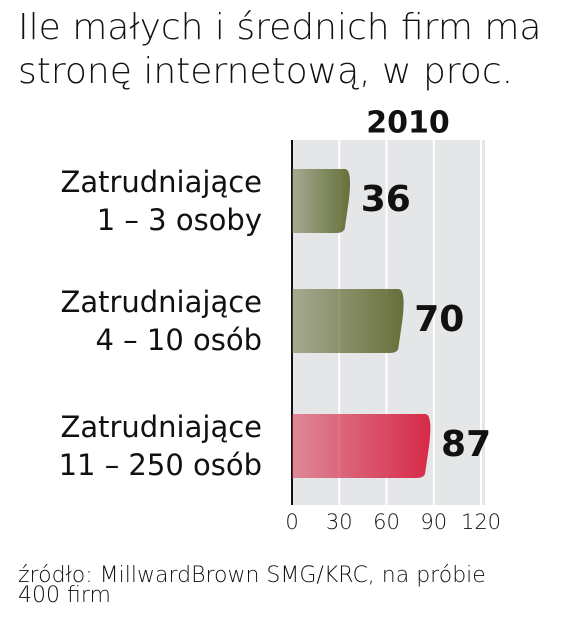 Image resolution: width=561 pixels, height=640 pixels. I want to click on category-label: Zatrudniające 11 – 250 osób, so click(160, 446).